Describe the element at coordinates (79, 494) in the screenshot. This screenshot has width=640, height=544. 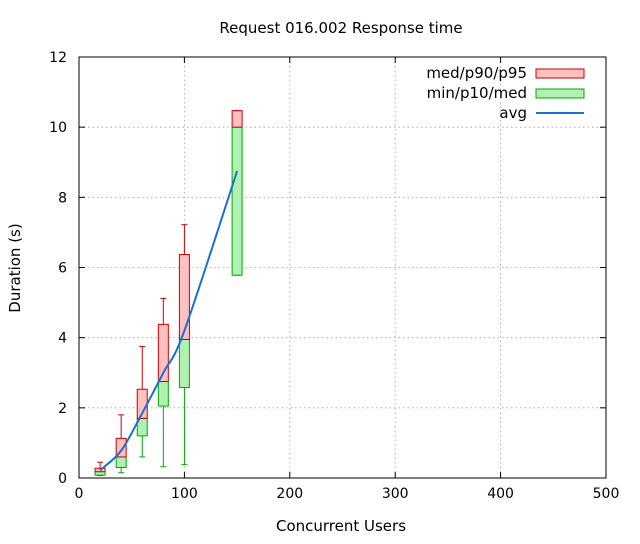
I see `x-tick-label: 0` at that location.